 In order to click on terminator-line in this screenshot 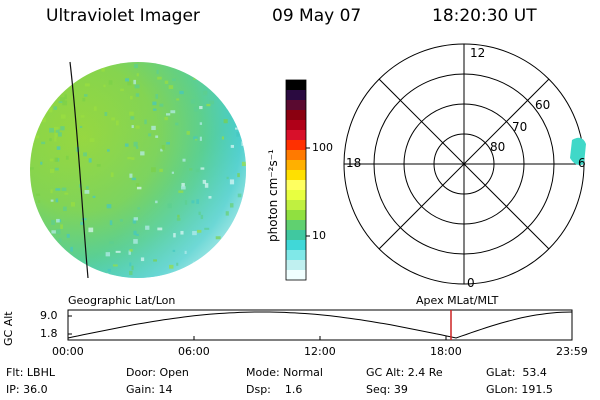, I will do `click(79, 170)`.